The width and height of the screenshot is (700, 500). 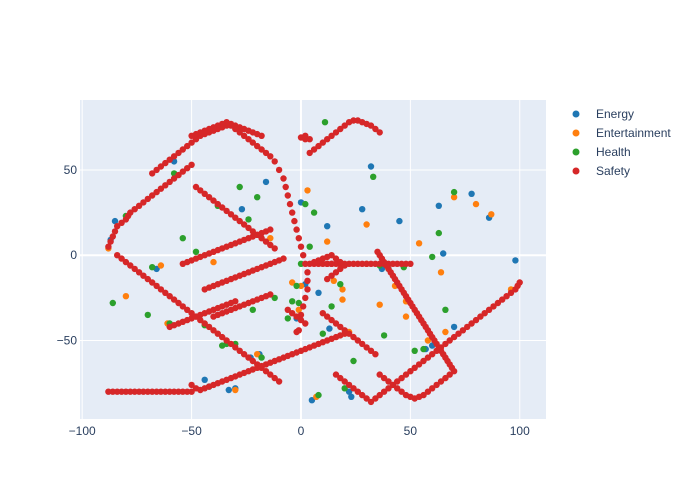 I want to click on legend-item-energy: Energy, so click(x=603, y=114).